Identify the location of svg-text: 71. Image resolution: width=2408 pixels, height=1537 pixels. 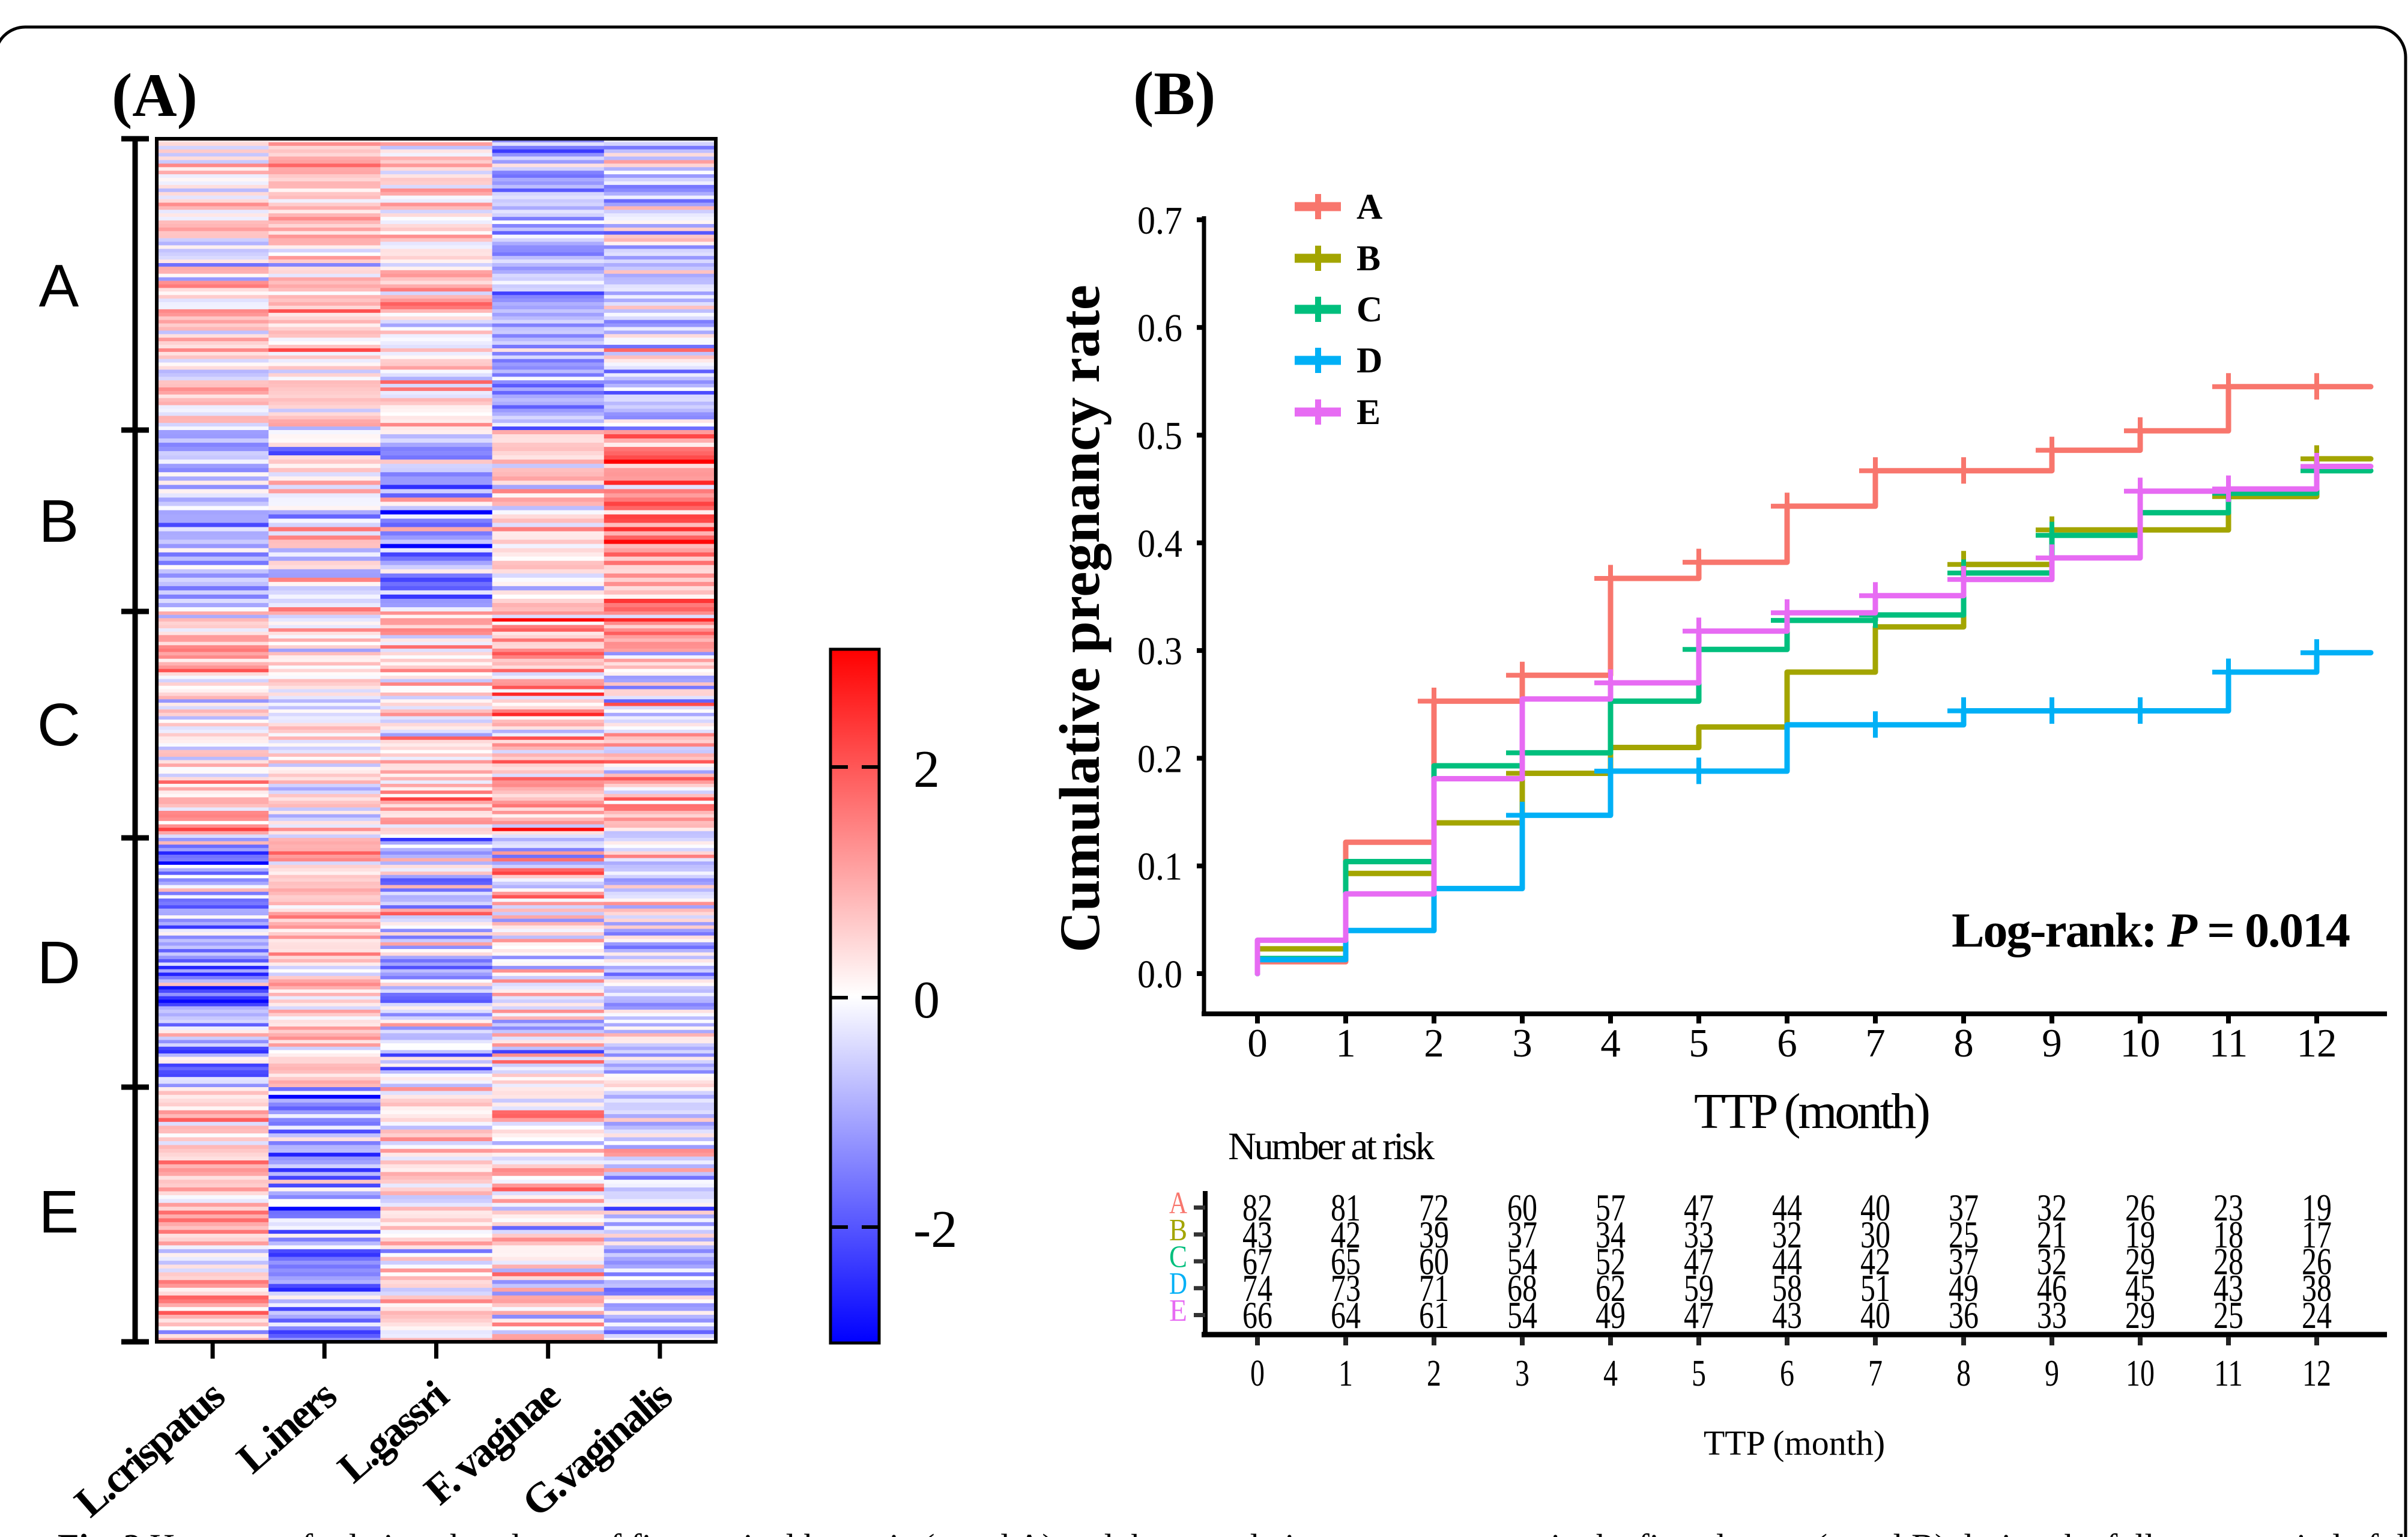
(1434, 1288).